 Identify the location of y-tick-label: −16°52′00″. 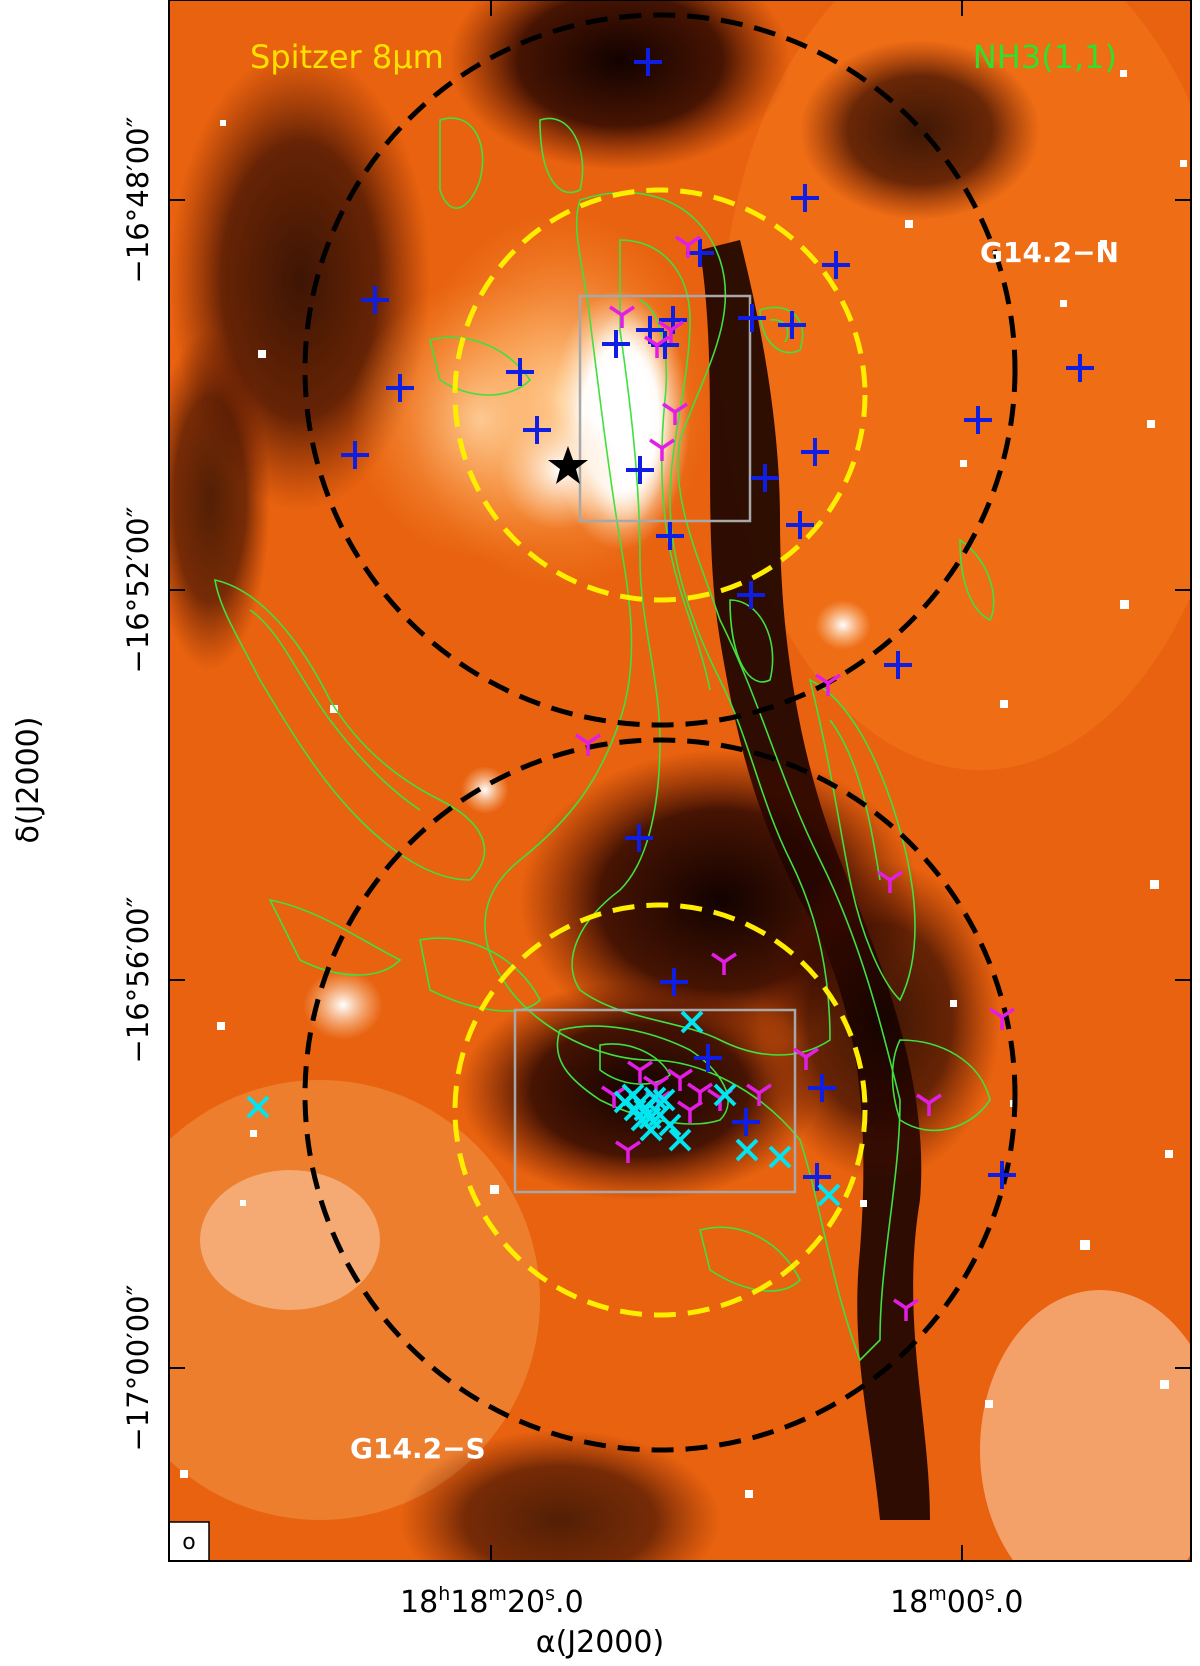
(138, 589).